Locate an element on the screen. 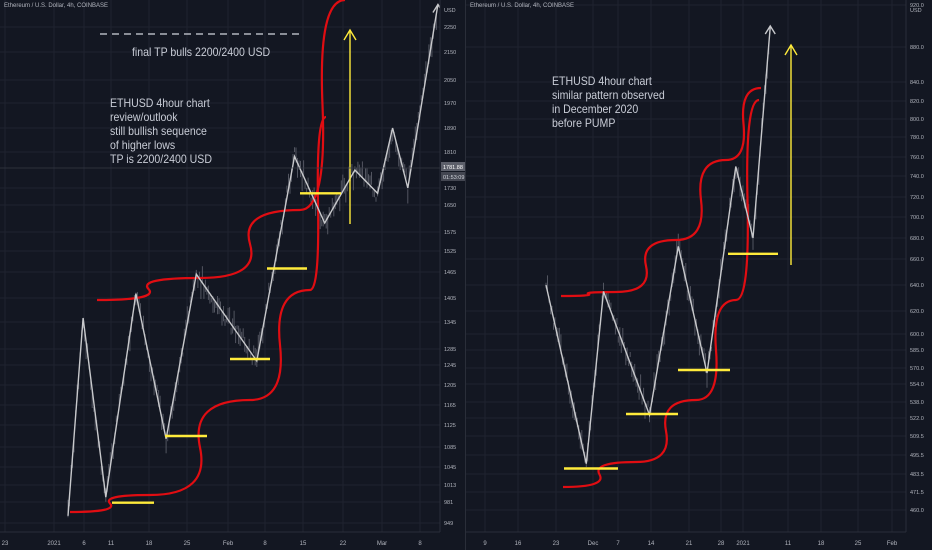 This screenshot has height=550, width=932. time-tick-label: 9 is located at coordinates (485, 544).